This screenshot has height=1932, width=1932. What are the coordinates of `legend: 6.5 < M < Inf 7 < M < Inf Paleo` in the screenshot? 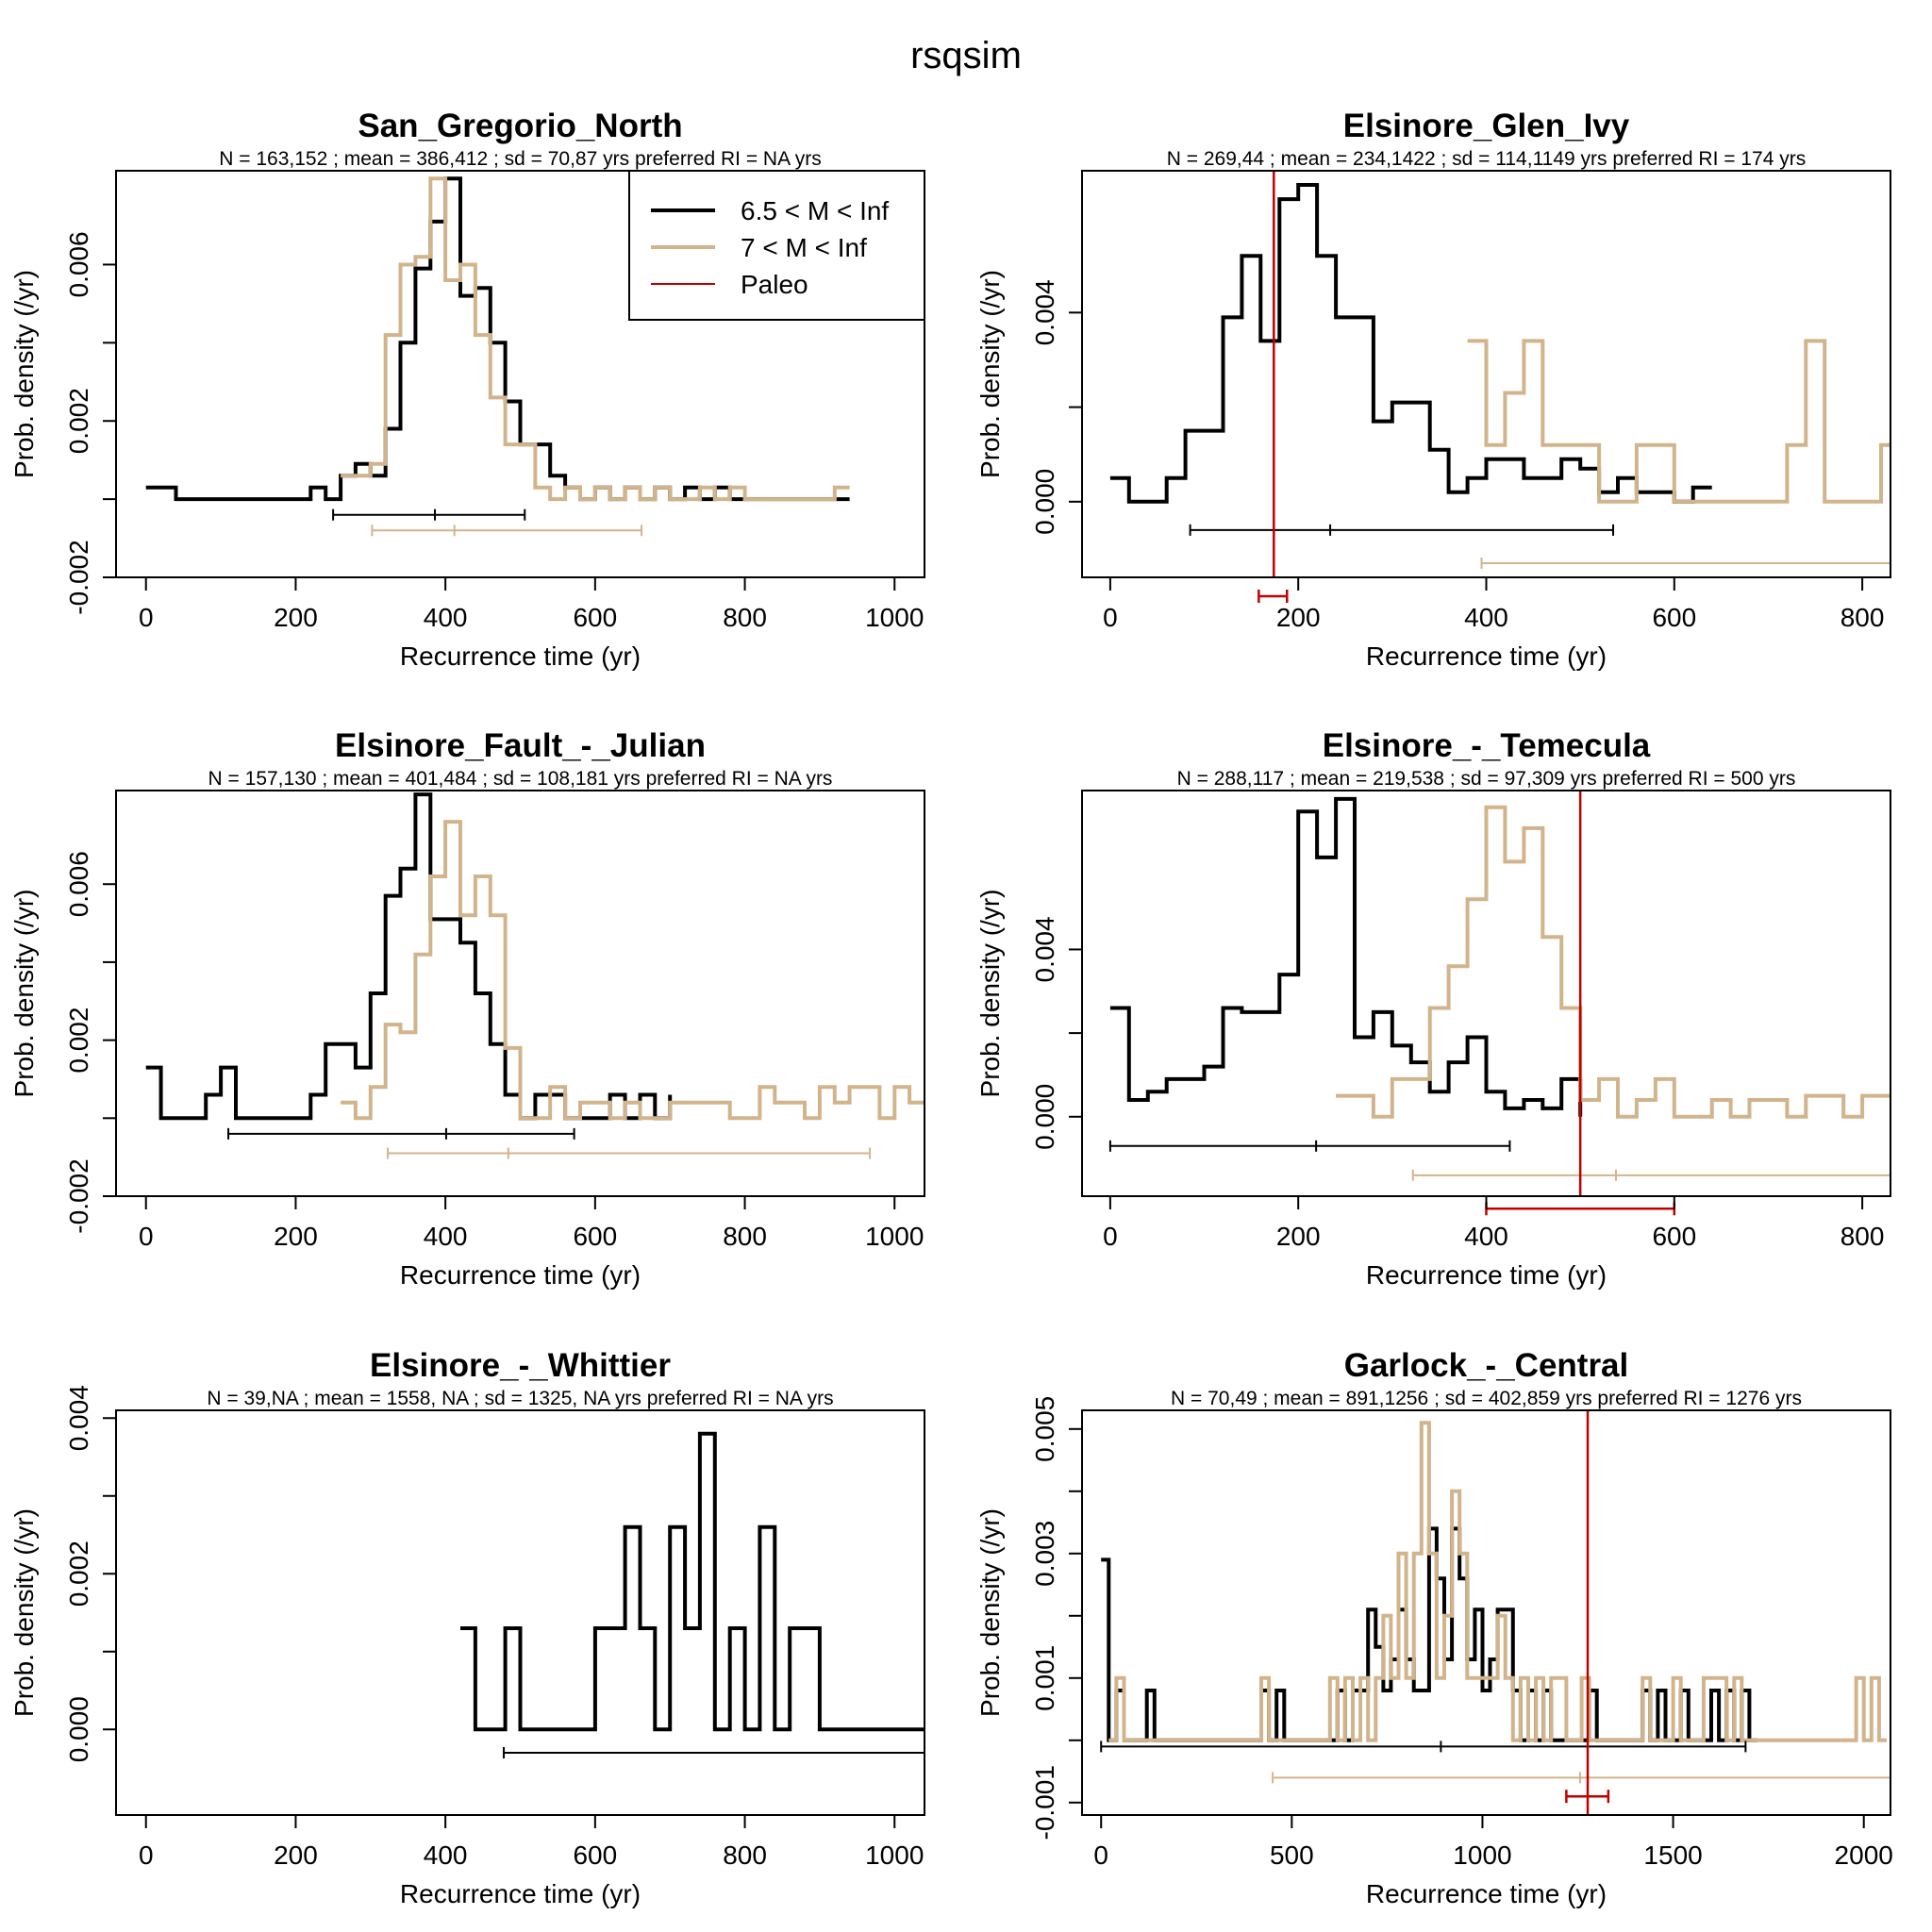 It's located at (777, 246).